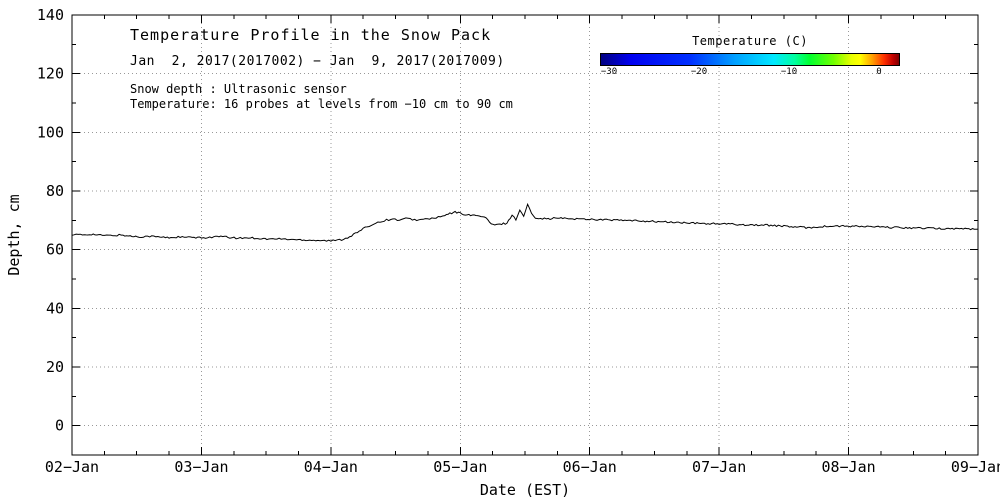 Image resolution: width=1000 pixels, height=500 pixels. What do you see at coordinates (719, 467) in the screenshot?
I see `x-tick-label: 07−Jan` at bounding box center [719, 467].